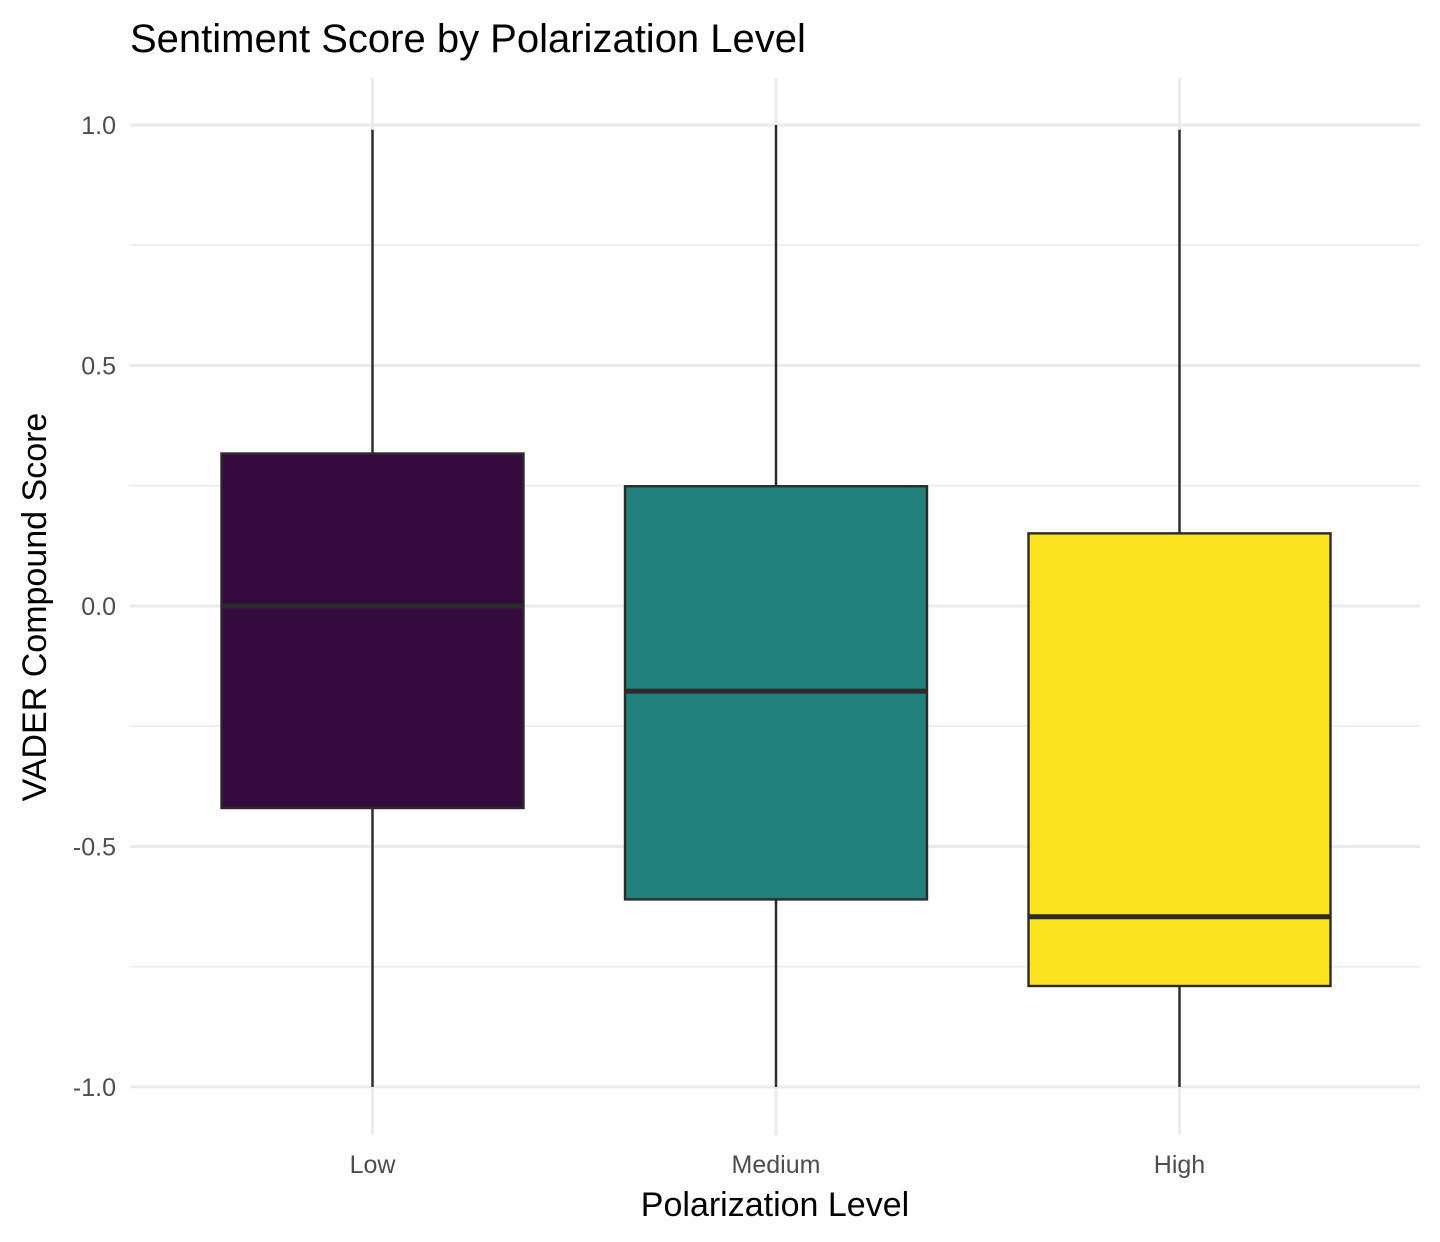 This screenshot has height=1242, width=1440. Describe the element at coordinates (98, 367) in the screenshot. I see `y-tick-label: 0.5` at that location.